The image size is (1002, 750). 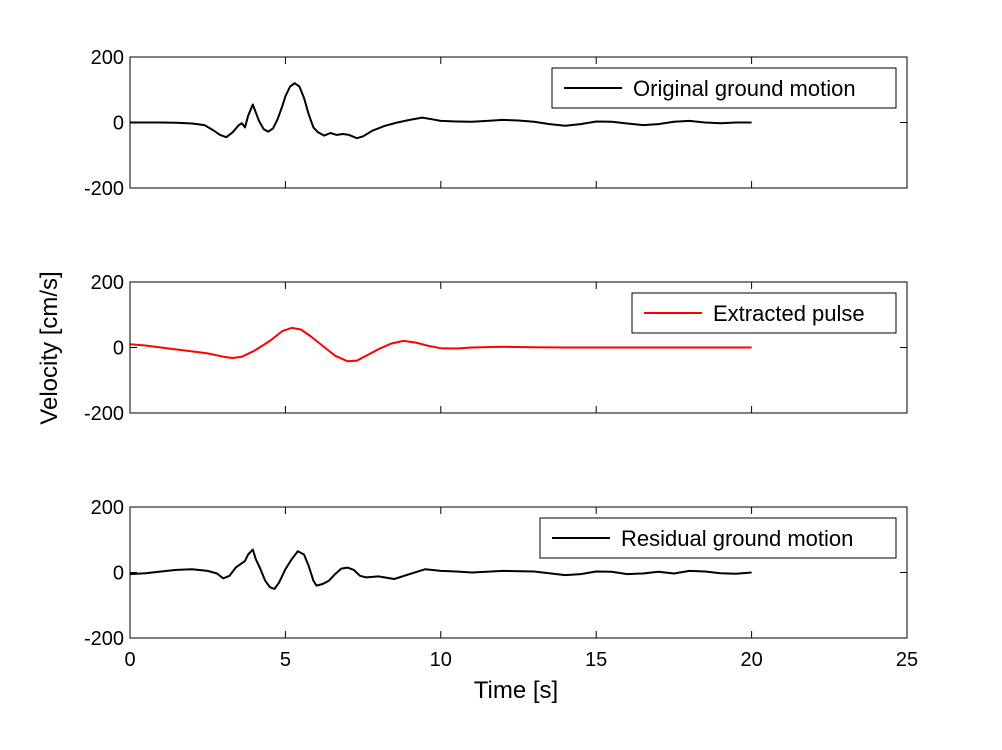 What do you see at coordinates (907, 660) in the screenshot?
I see `x-tick-label: 25` at bounding box center [907, 660].